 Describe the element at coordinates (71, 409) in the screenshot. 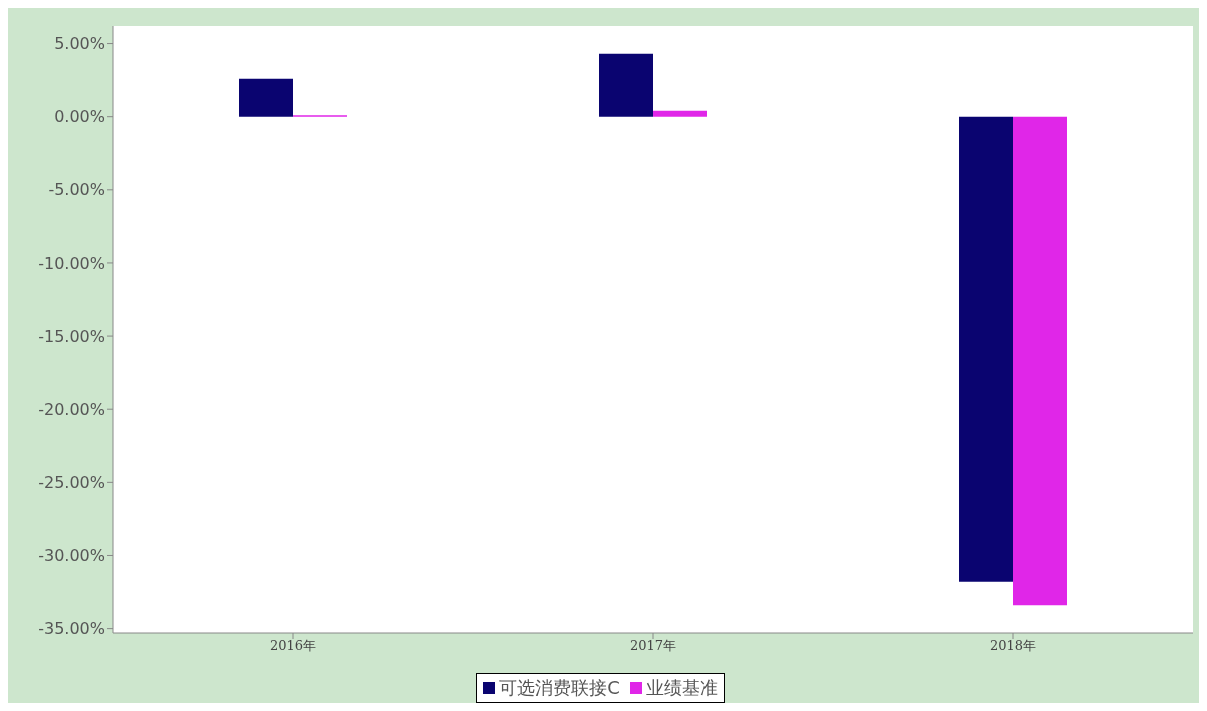

I see `y-tick-label: -20.00%` at that location.